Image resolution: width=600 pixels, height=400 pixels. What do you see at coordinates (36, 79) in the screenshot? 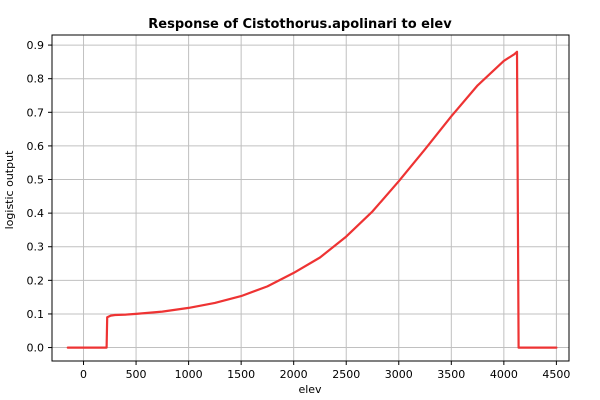
I see `y-tick-label: 0.8` at bounding box center [36, 79].